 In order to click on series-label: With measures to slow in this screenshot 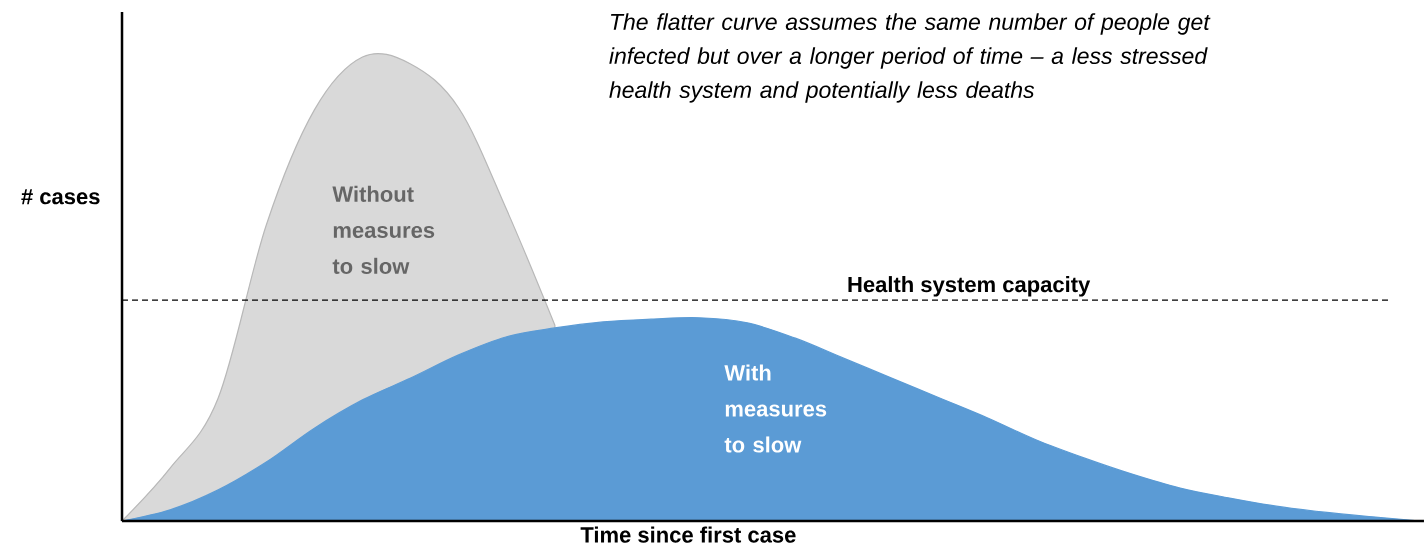, I will do `click(775, 408)`.